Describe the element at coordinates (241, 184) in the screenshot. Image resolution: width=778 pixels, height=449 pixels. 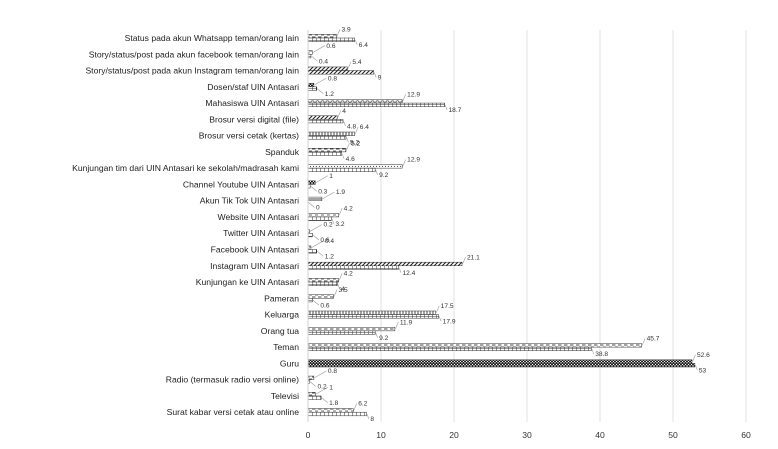
I see `category-label: Channel Youtube UIN Antasari` at that location.